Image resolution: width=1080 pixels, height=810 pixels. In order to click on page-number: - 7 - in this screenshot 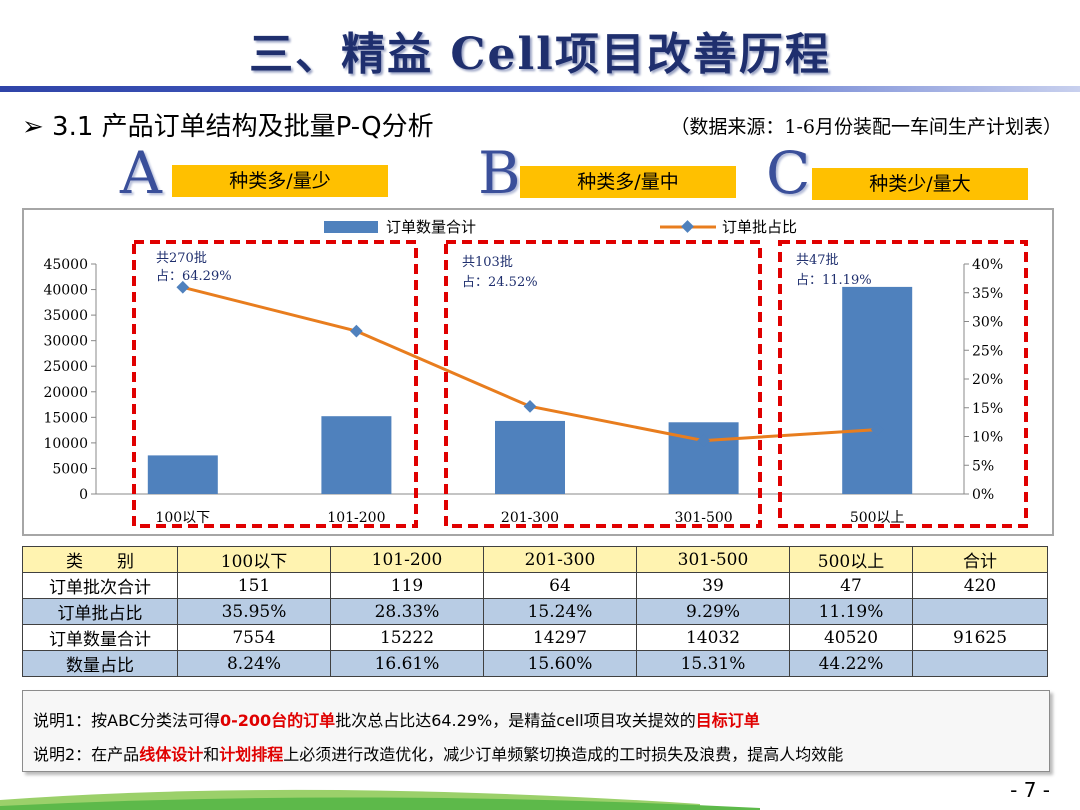, I will do `click(1030, 790)`.